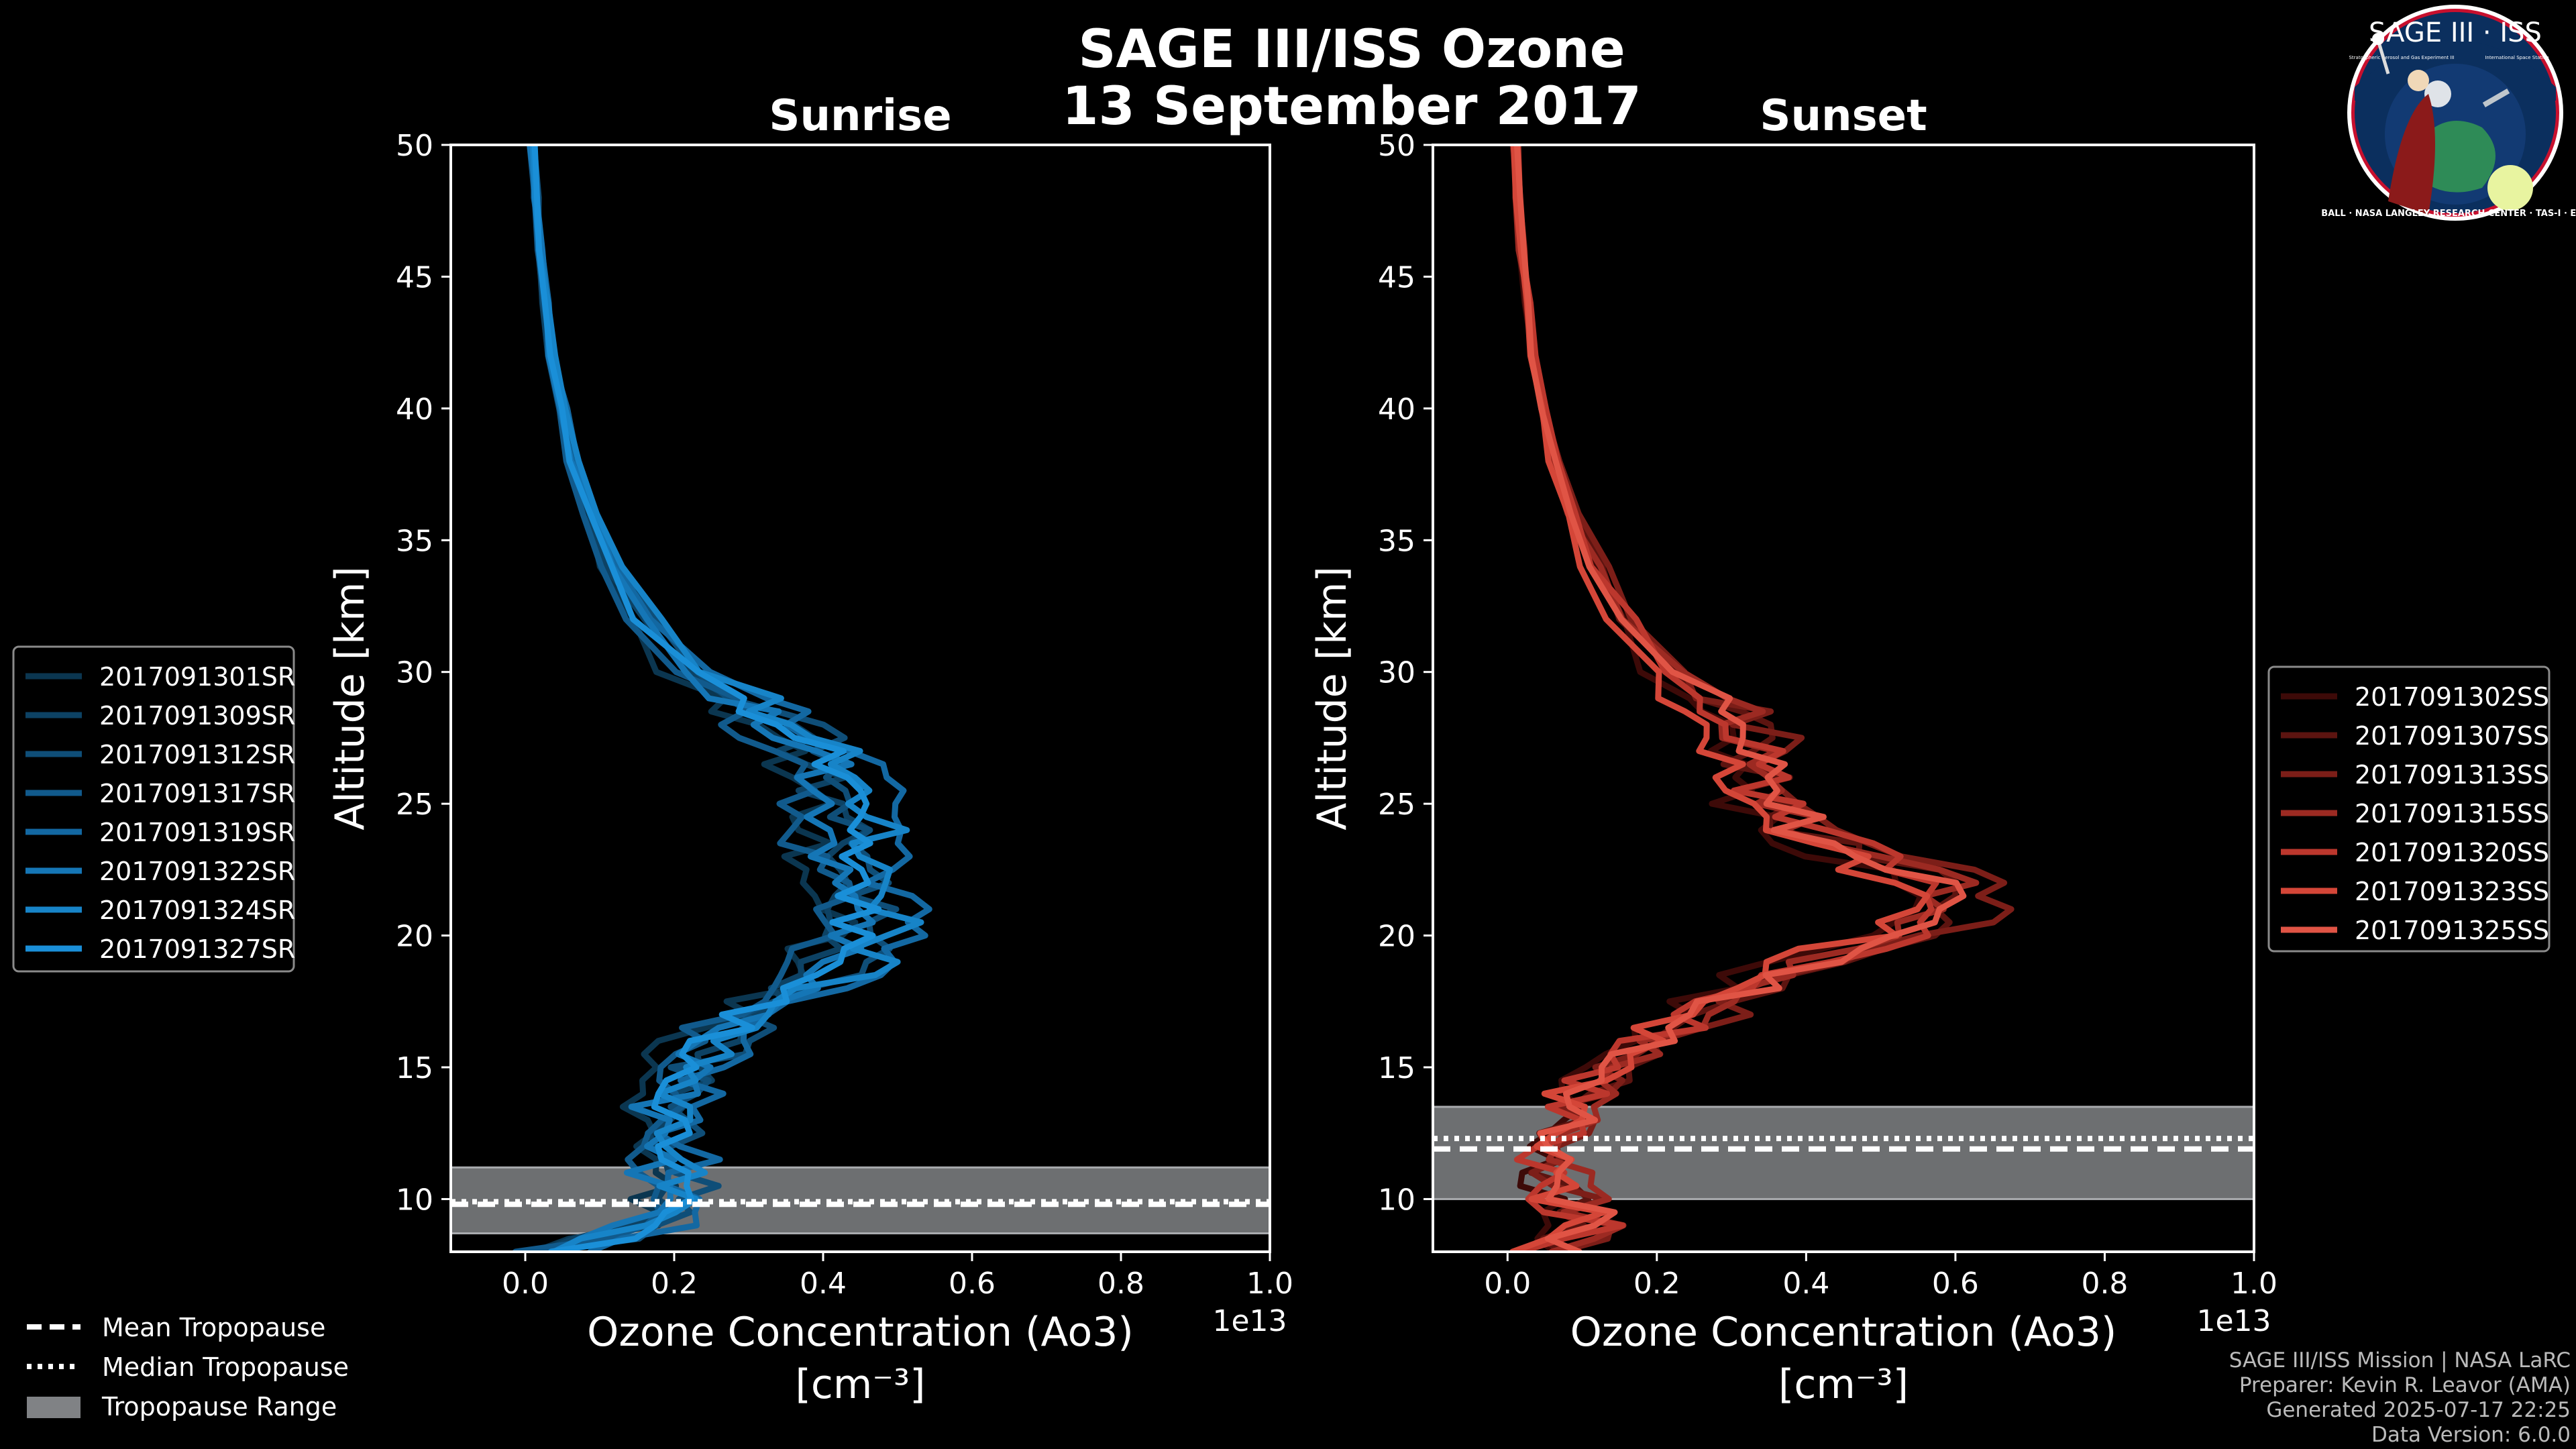 Image resolution: width=2576 pixels, height=1449 pixels. Describe the element at coordinates (2452, 930) in the screenshot. I see `legend-entry-2017091325SS: 2017091325SS` at that location.